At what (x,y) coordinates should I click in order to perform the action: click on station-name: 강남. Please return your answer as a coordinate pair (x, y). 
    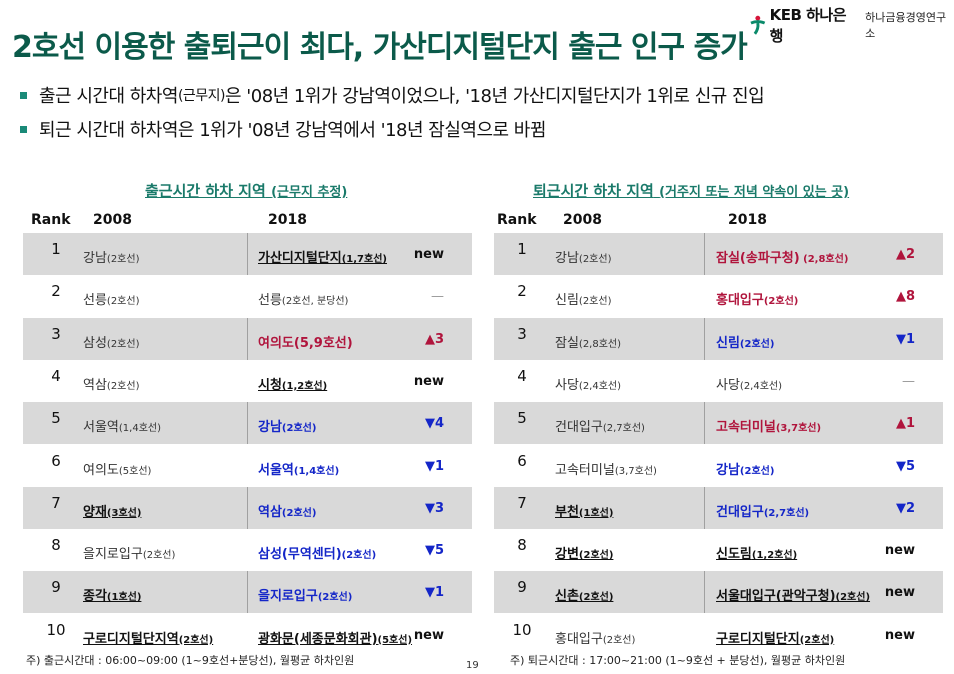
    Looking at the image, I should click on (270, 428).